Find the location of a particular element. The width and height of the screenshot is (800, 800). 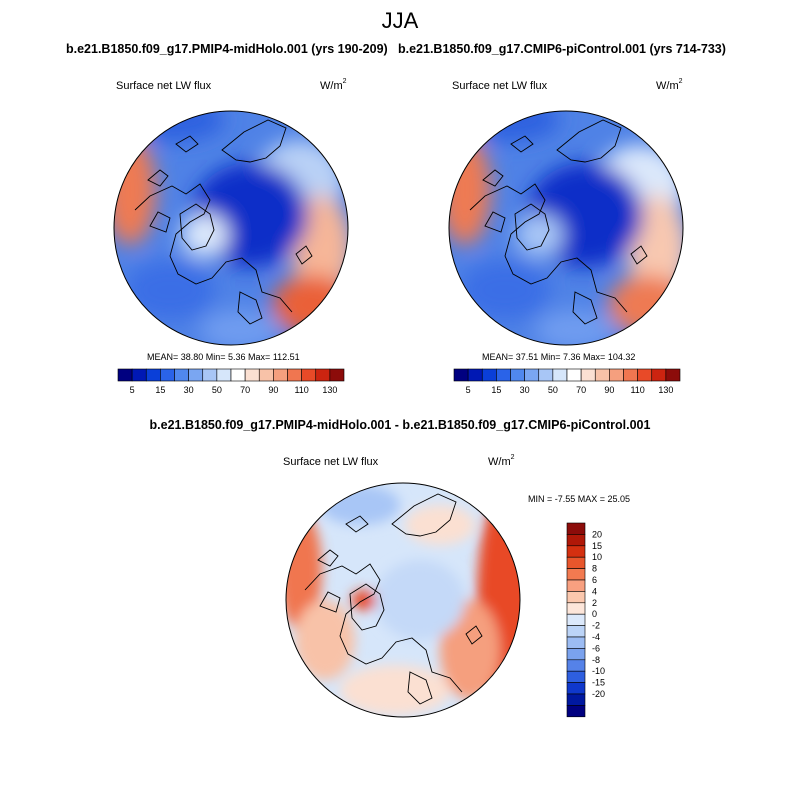

panel2-colorbar-tick-label: 90 is located at coordinates (609, 390).